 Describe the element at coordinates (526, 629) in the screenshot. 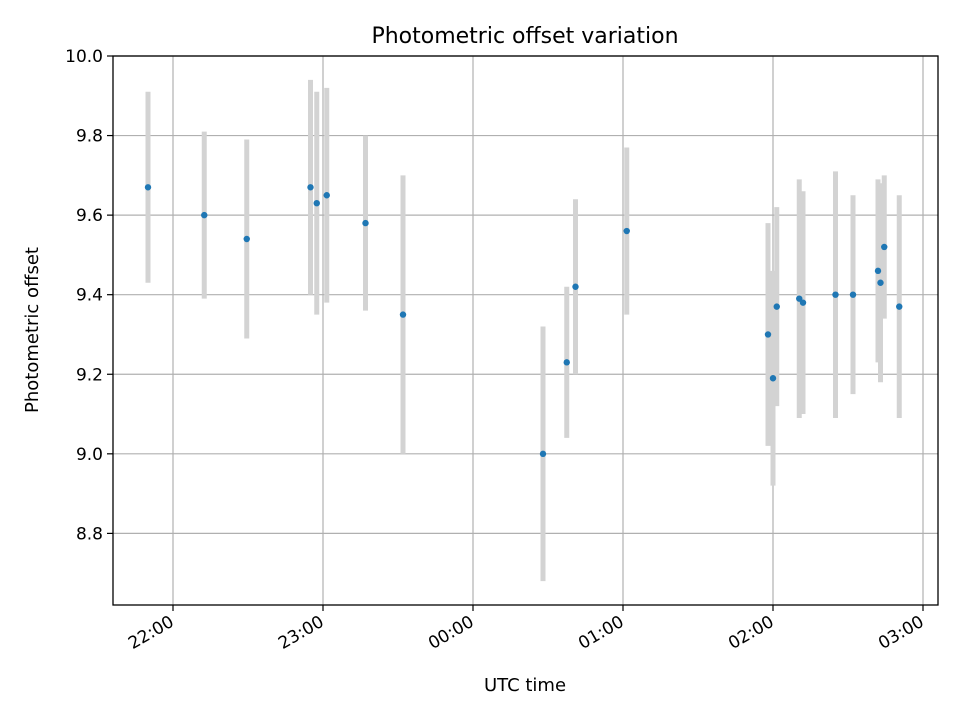

I see `x-axis: 22:00 23:00 00:00 01:00 02:00 03:00` at that location.